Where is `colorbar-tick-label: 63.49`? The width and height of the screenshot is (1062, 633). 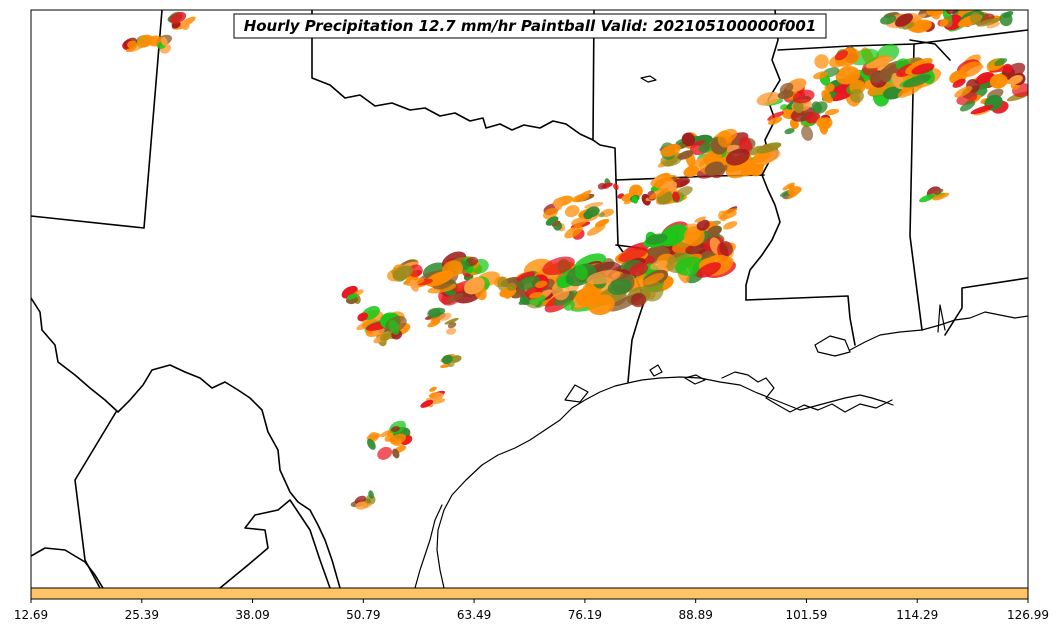 colorbar-tick-label: 63.49 is located at coordinates (474, 615).